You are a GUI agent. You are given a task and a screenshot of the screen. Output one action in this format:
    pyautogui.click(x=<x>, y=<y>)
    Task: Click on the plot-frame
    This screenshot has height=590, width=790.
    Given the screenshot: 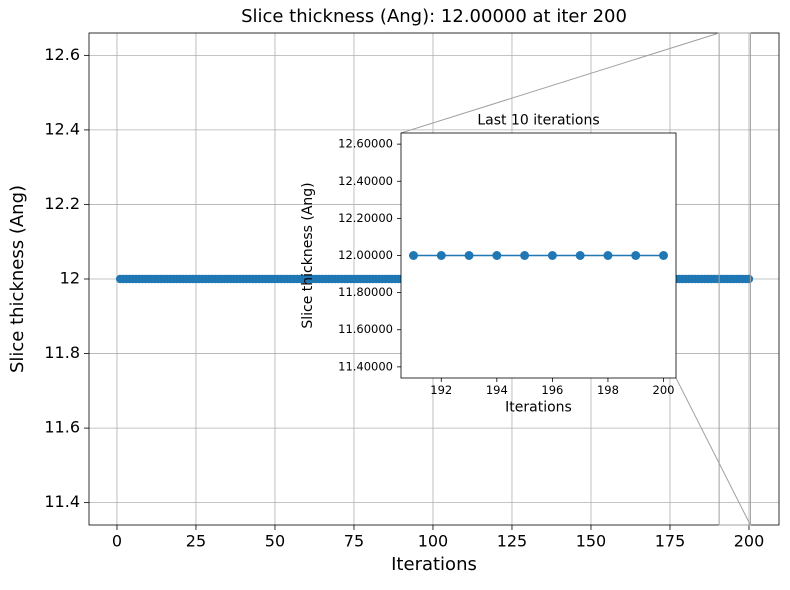 What is the action you would take?
    pyautogui.click(x=538, y=255)
    